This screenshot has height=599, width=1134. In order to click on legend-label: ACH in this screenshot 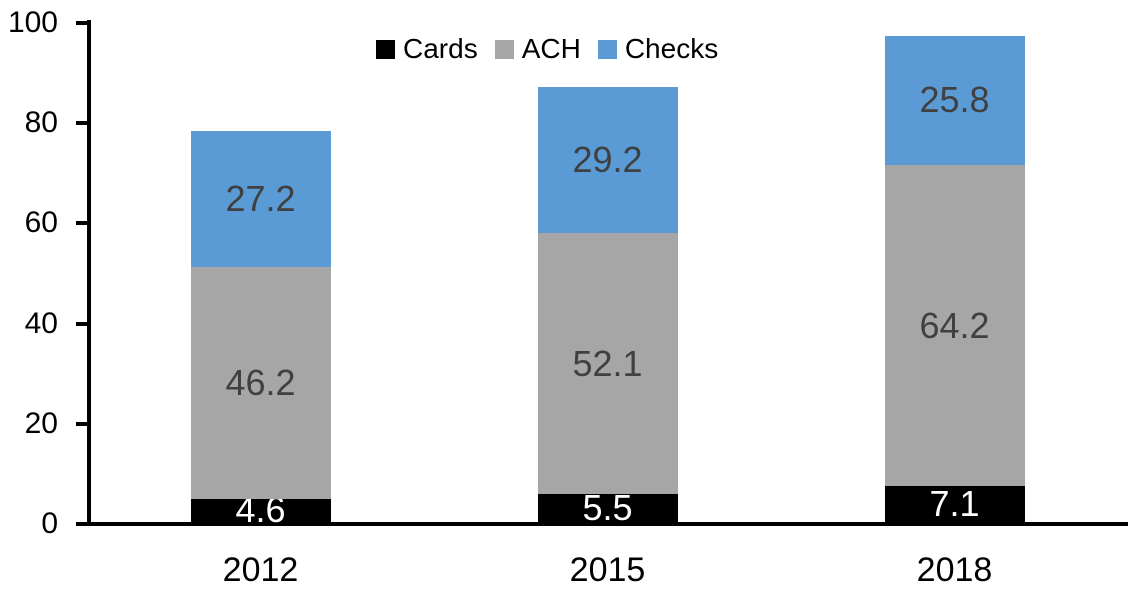, I will do `click(551, 48)`.